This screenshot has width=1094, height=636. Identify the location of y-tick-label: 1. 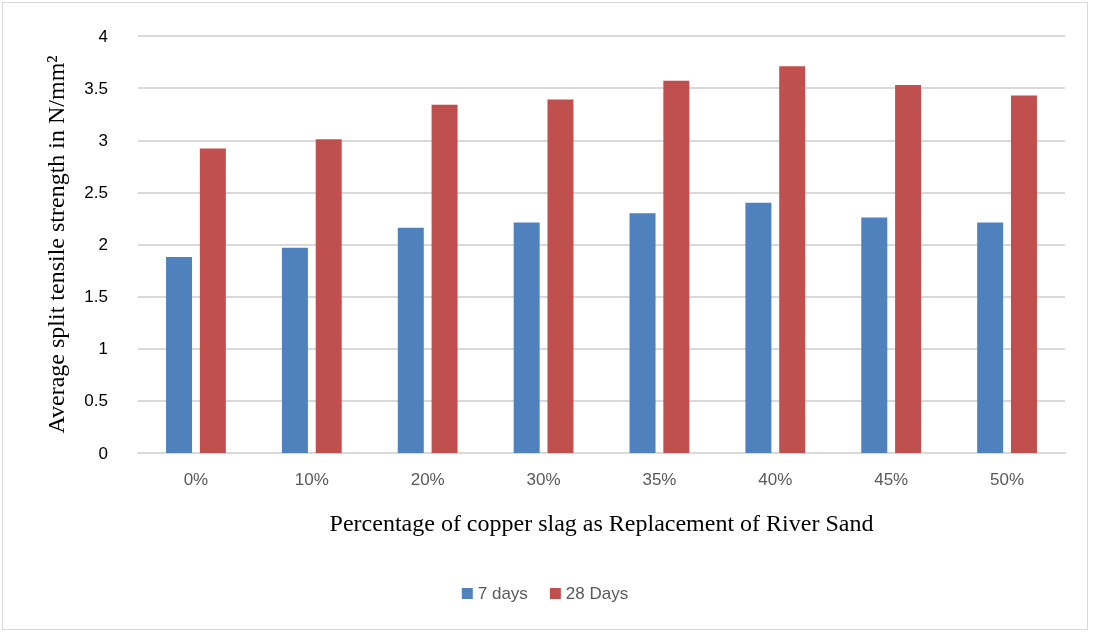
(103, 349).